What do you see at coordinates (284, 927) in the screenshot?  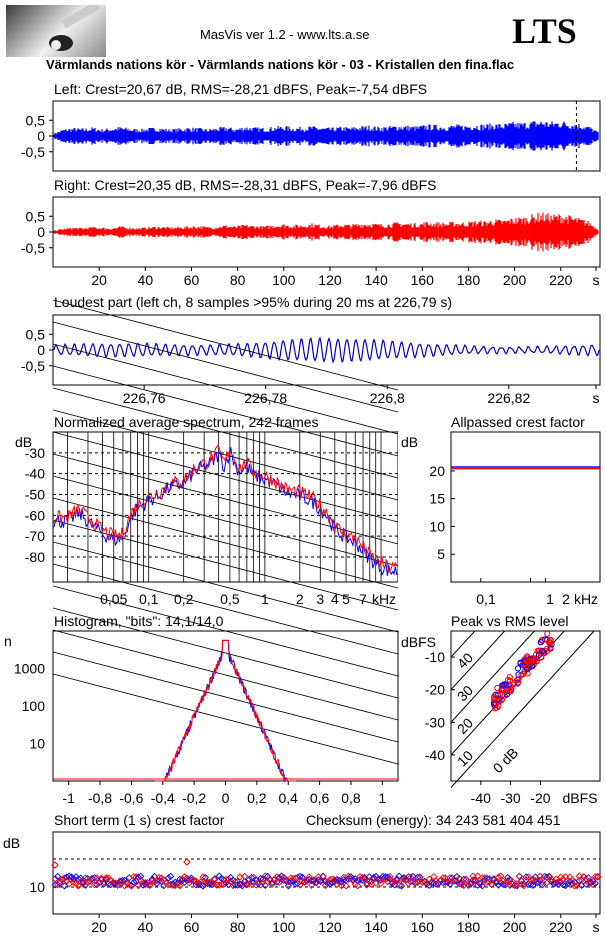 I see `shortterm-xaxis-tick-label: 100` at bounding box center [284, 927].